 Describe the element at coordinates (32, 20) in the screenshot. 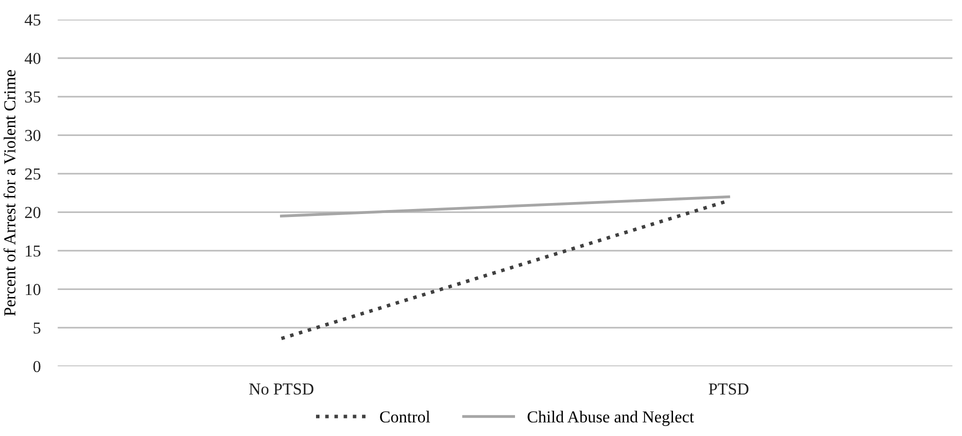

I see `y-tick-label: 45` at that location.